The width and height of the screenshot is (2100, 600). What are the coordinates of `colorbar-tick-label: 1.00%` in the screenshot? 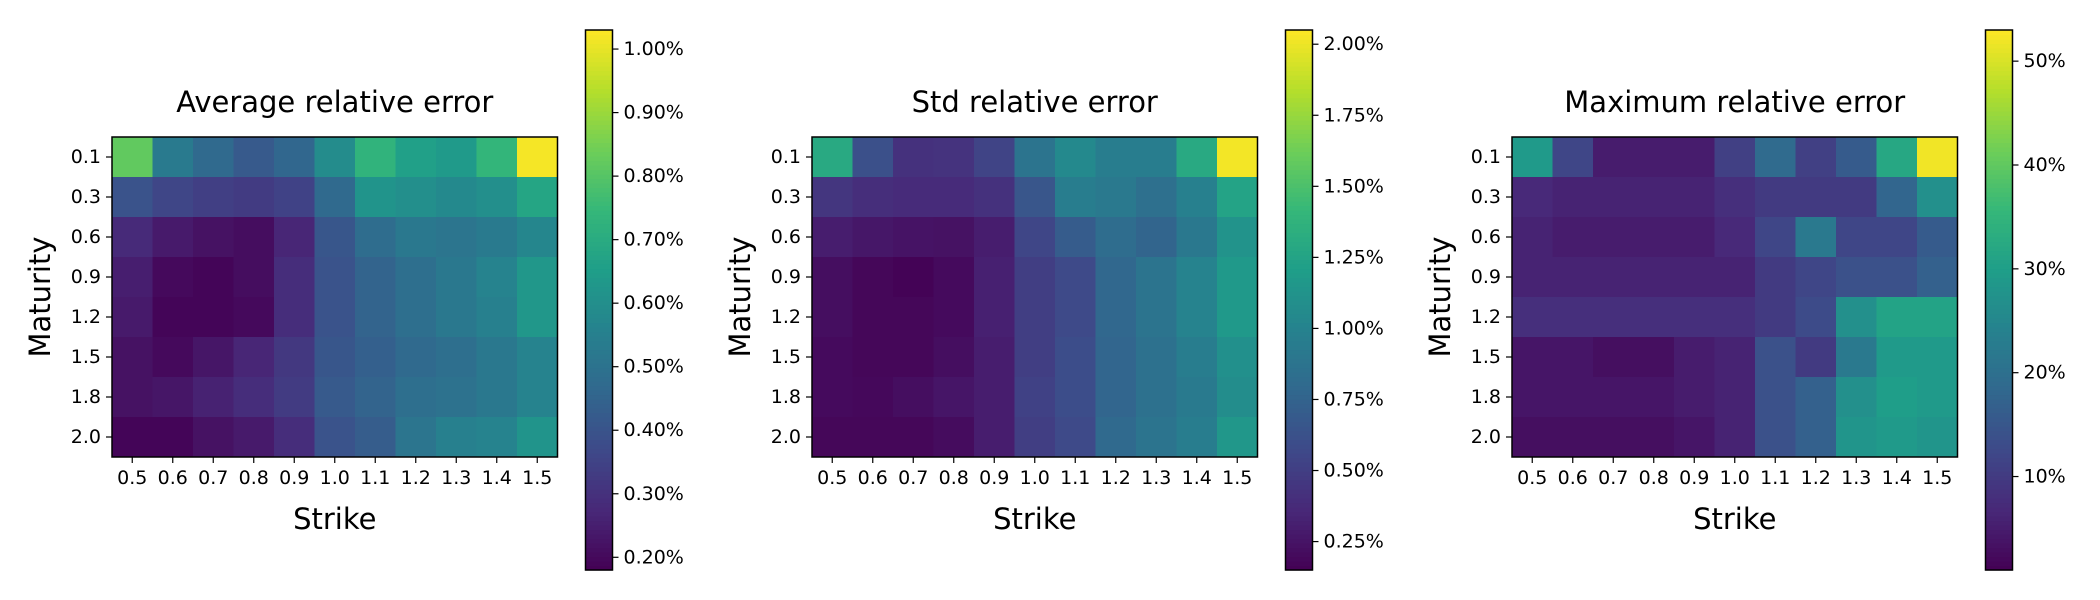 It's located at (1354, 328).